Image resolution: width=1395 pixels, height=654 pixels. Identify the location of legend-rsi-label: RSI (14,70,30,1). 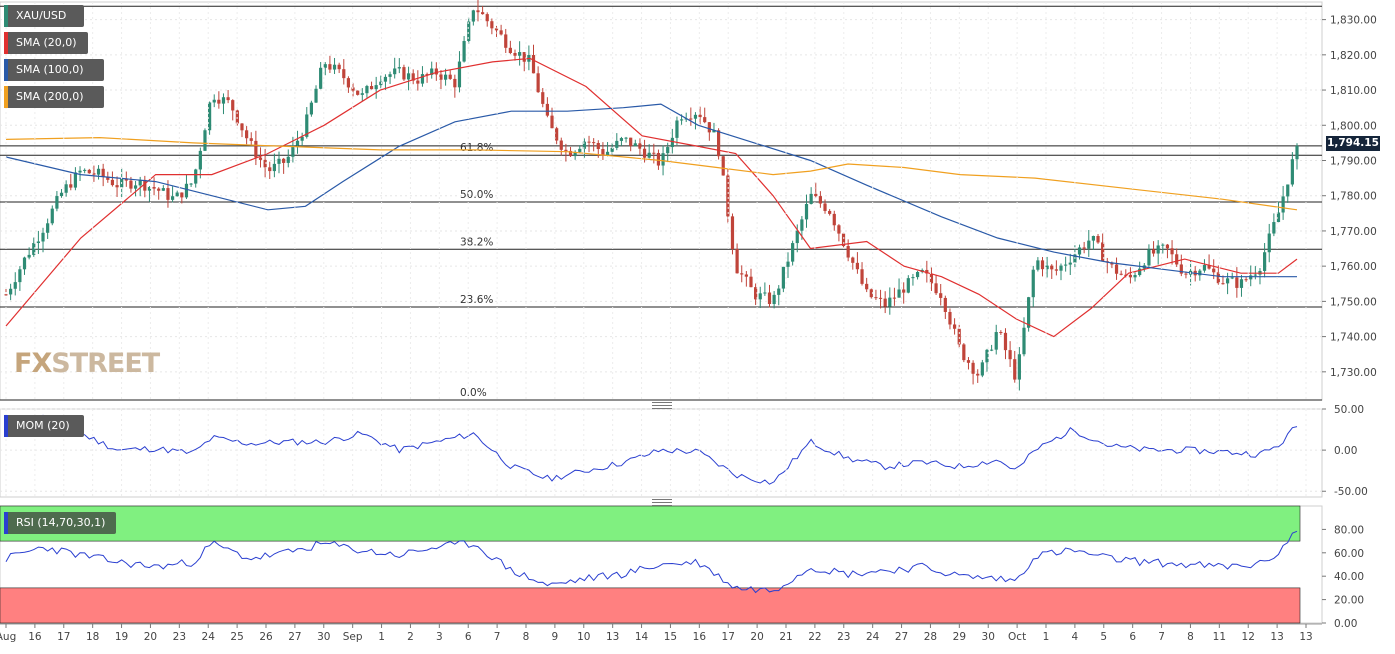
(61, 522).